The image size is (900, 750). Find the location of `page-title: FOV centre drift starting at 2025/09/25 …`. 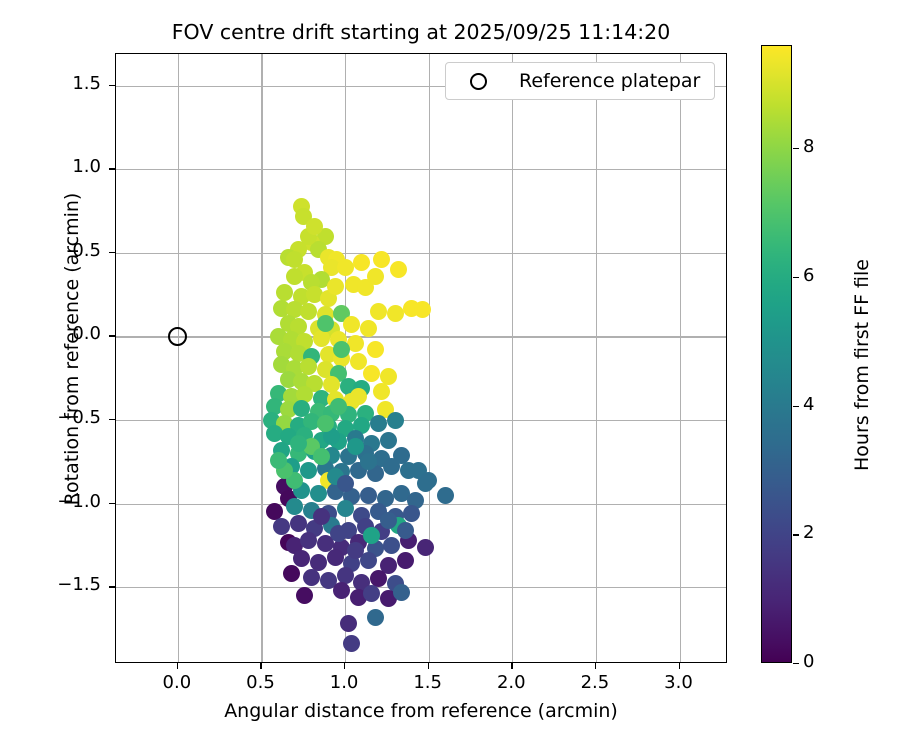

page-title: FOV centre drift starting at 2025/09/25 … is located at coordinates (421, 32).